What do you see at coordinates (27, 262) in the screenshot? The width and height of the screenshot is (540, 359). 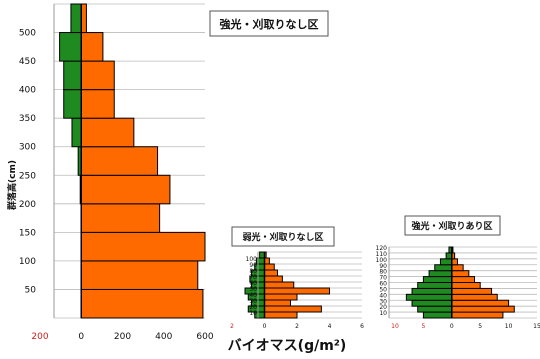 I see `y-tick-label: 100` at bounding box center [27, 262].